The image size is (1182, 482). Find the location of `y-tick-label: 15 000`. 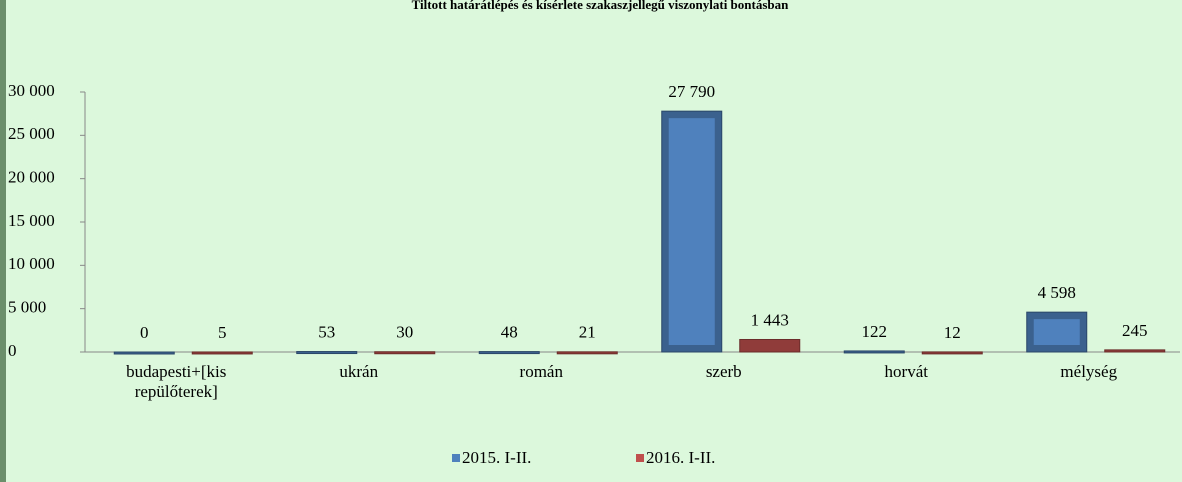

y-tick-label: 15 000 is located at coordinates (31, 220).